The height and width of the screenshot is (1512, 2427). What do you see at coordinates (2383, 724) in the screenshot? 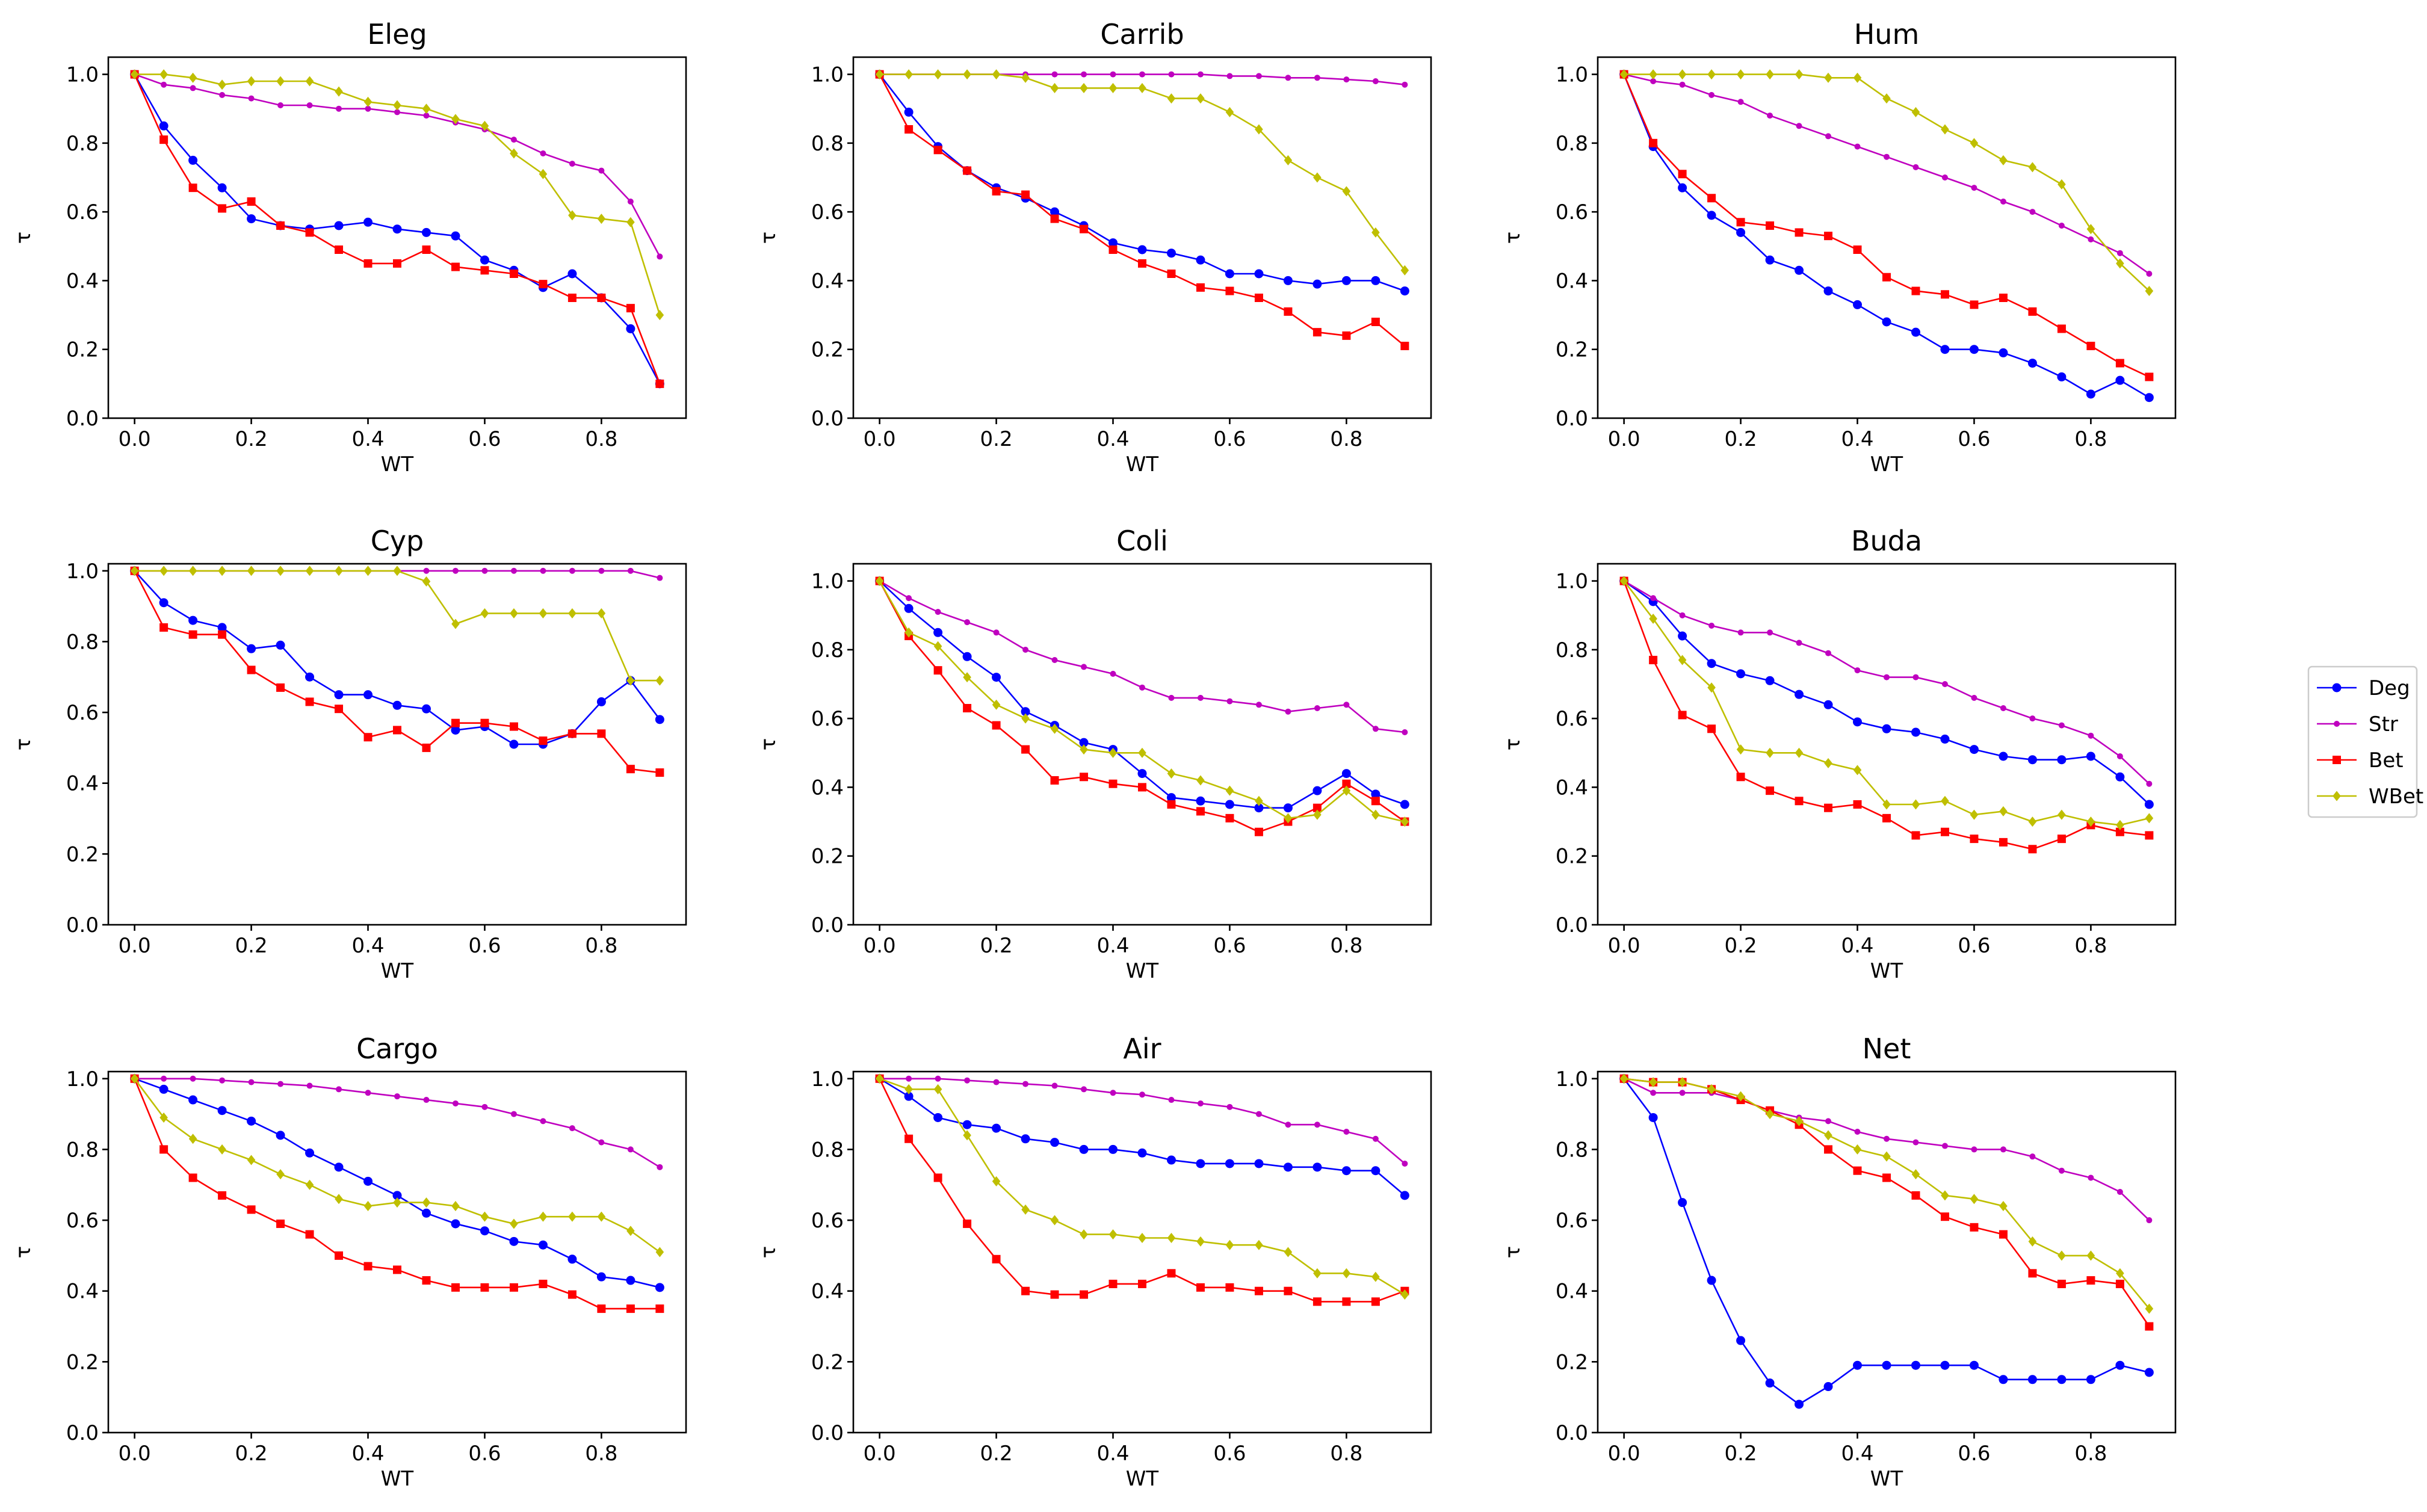
I see `legend-label-str: Str` at bounding box center [2383, 724].